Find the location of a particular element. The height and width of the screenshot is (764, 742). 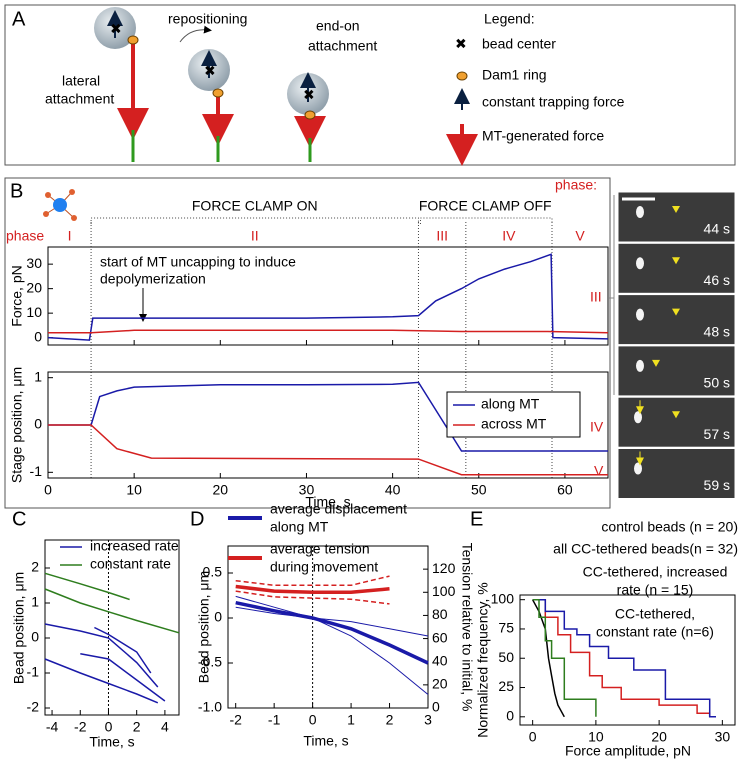

x-tick-label: 10 is located at coordinates (596, 737).